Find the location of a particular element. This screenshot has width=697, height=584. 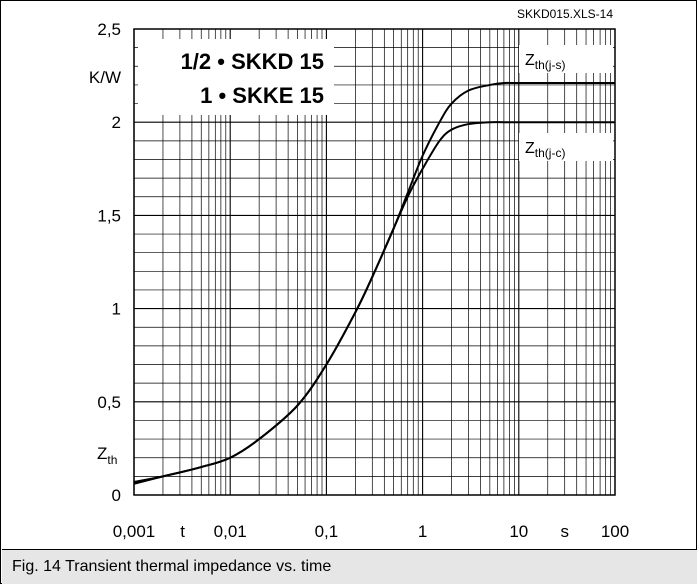

y-tick-label: 2,5 is located at coordinates (109, 29).